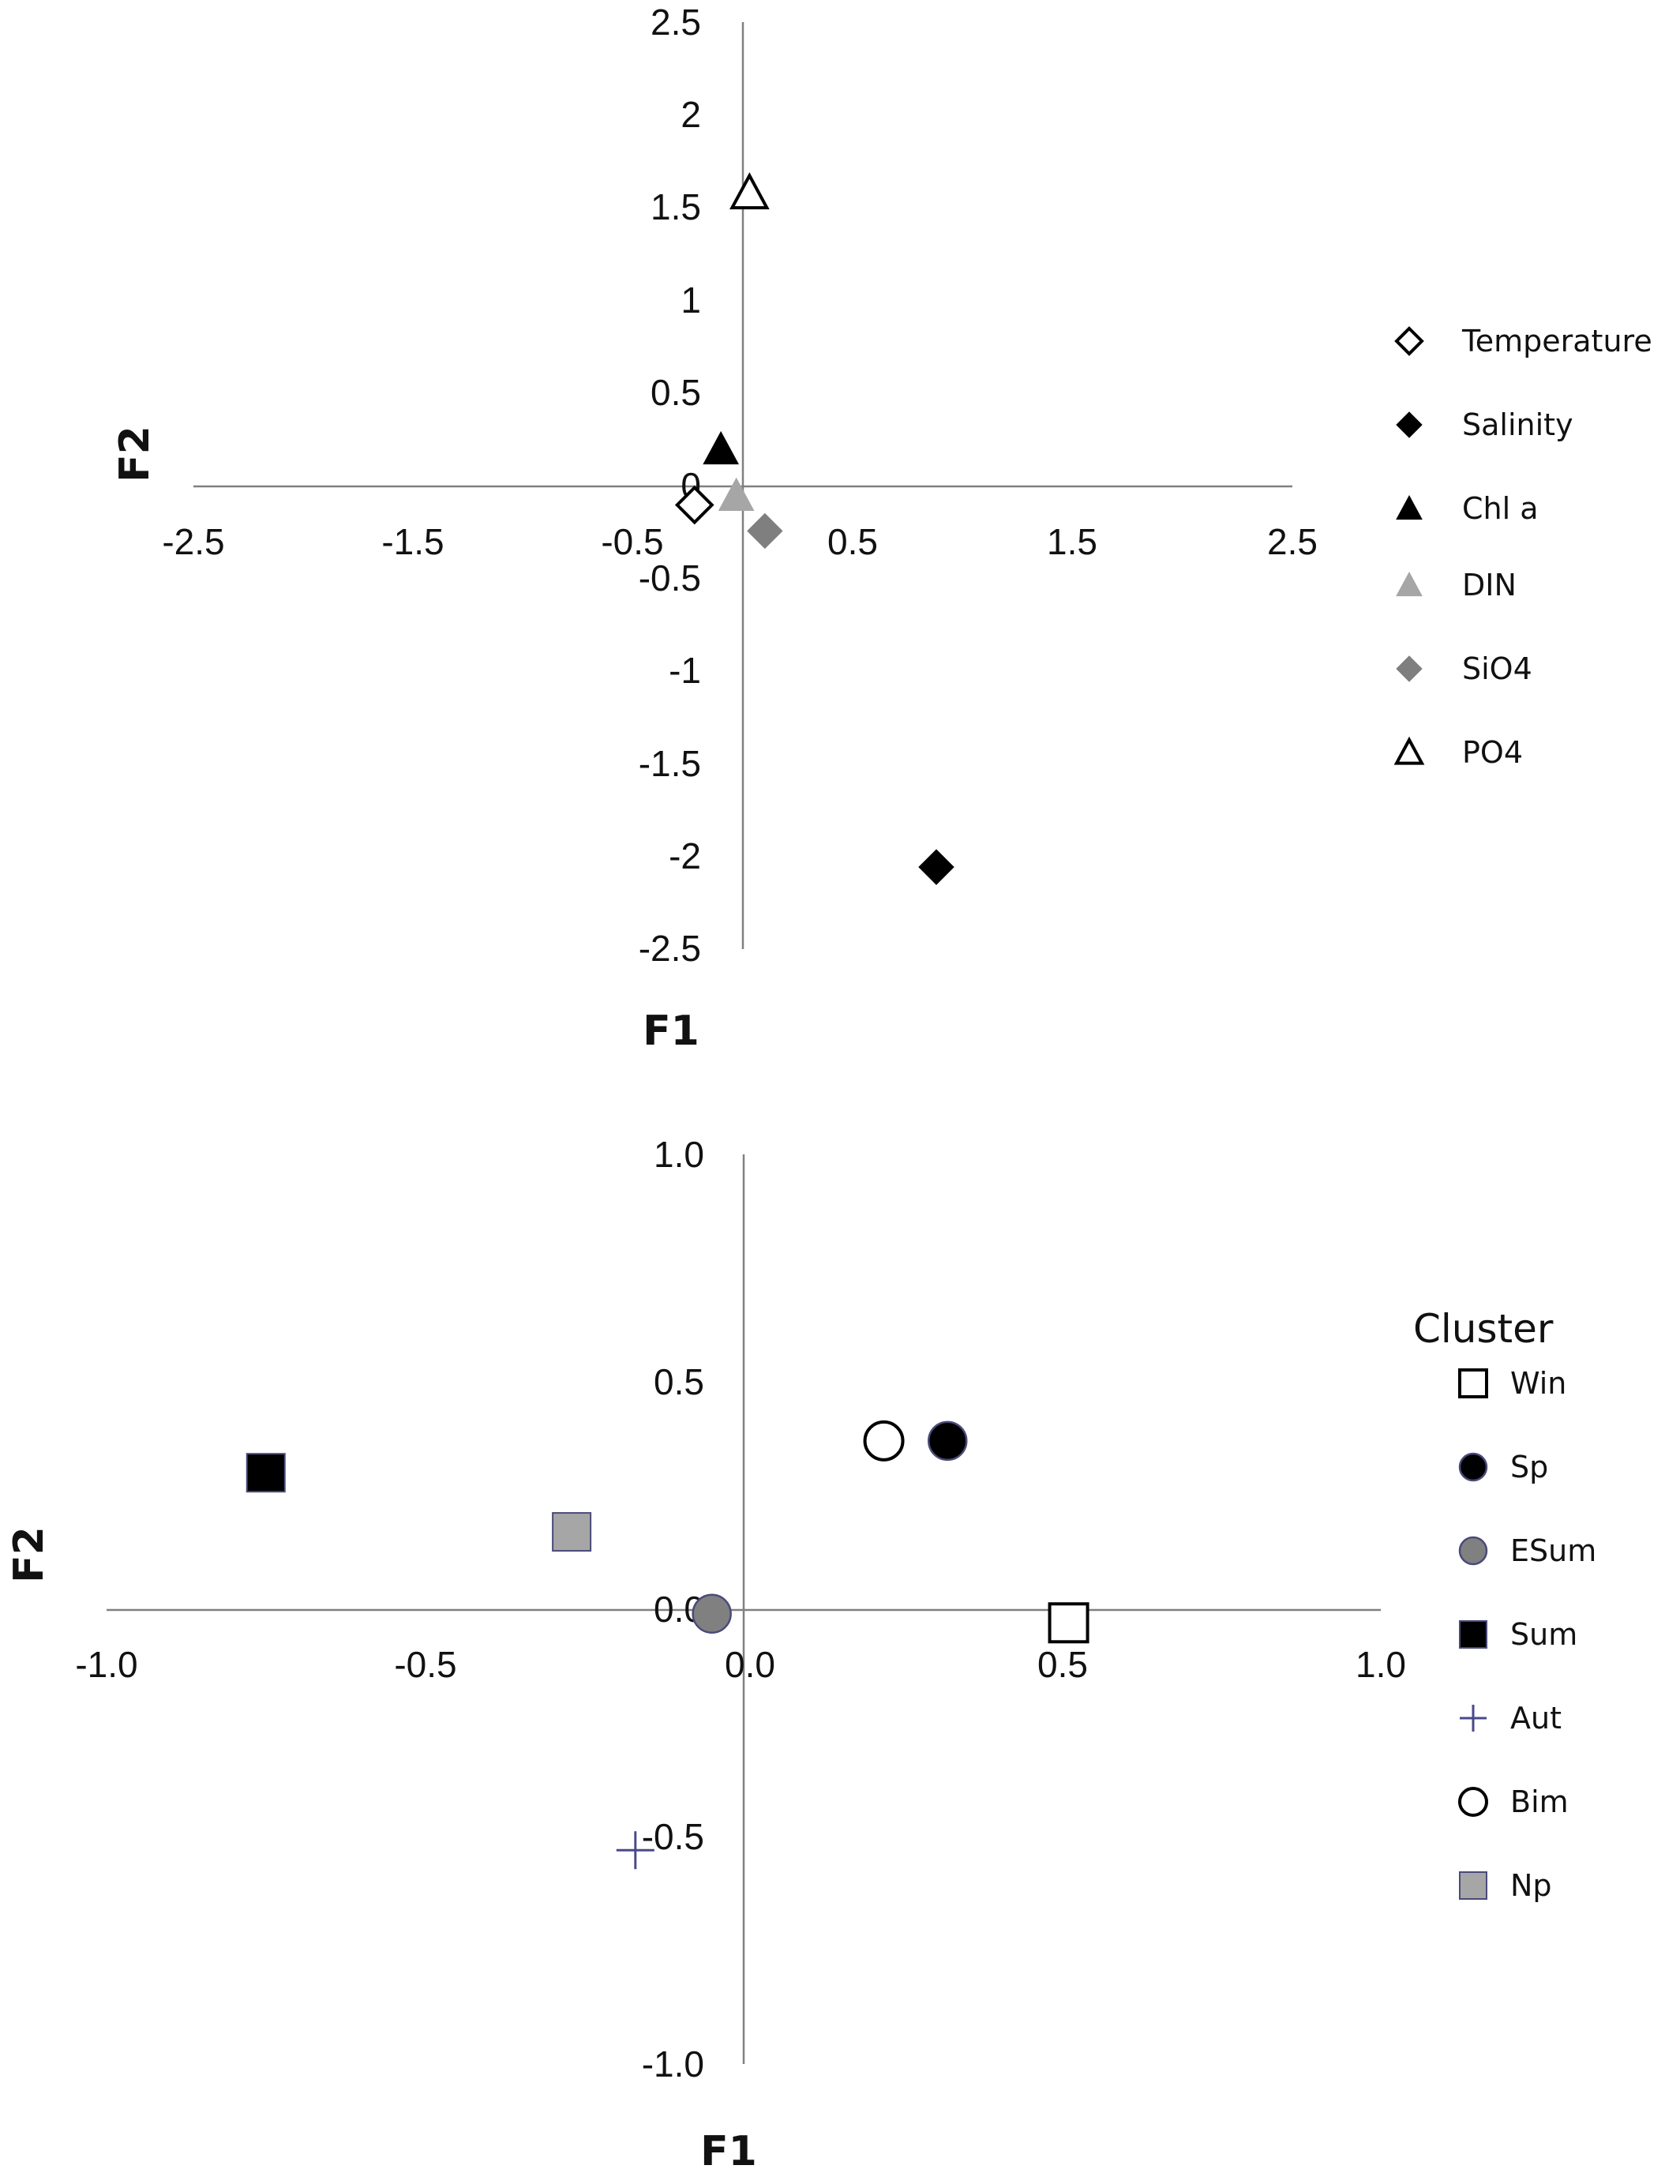 The width and height of the screenshot is (1680, 2184). Describe the element at coordinates (412, 541) in the screenshot. I see `chart-1-x-tick: -1.5` at that location.